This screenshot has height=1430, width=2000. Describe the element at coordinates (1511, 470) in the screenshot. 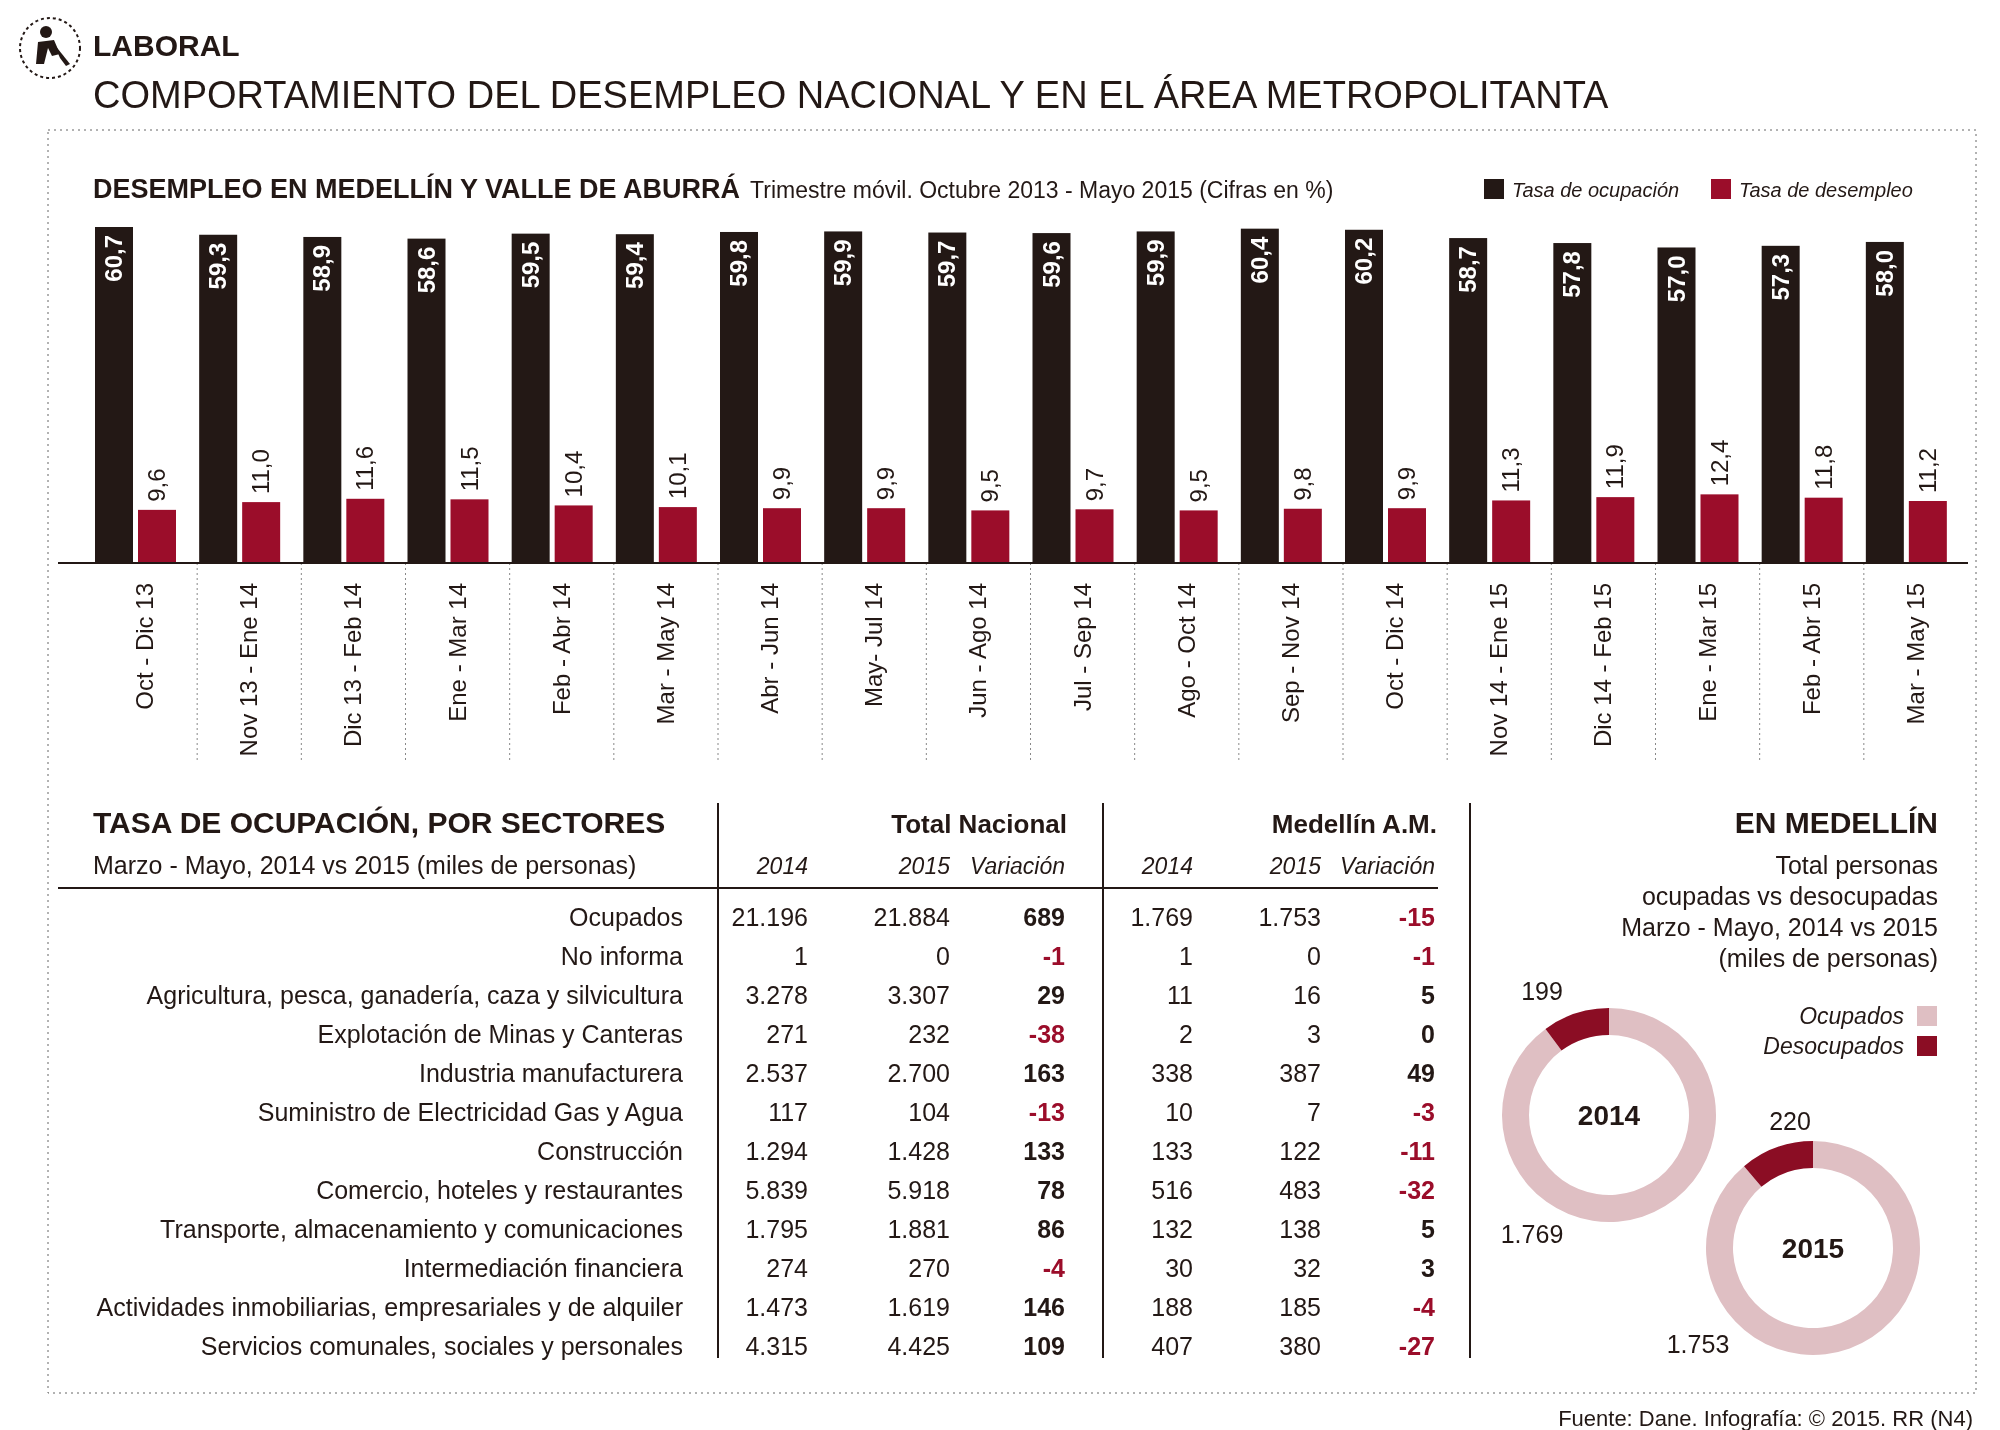

I see `data-label: 11,3` at that location.